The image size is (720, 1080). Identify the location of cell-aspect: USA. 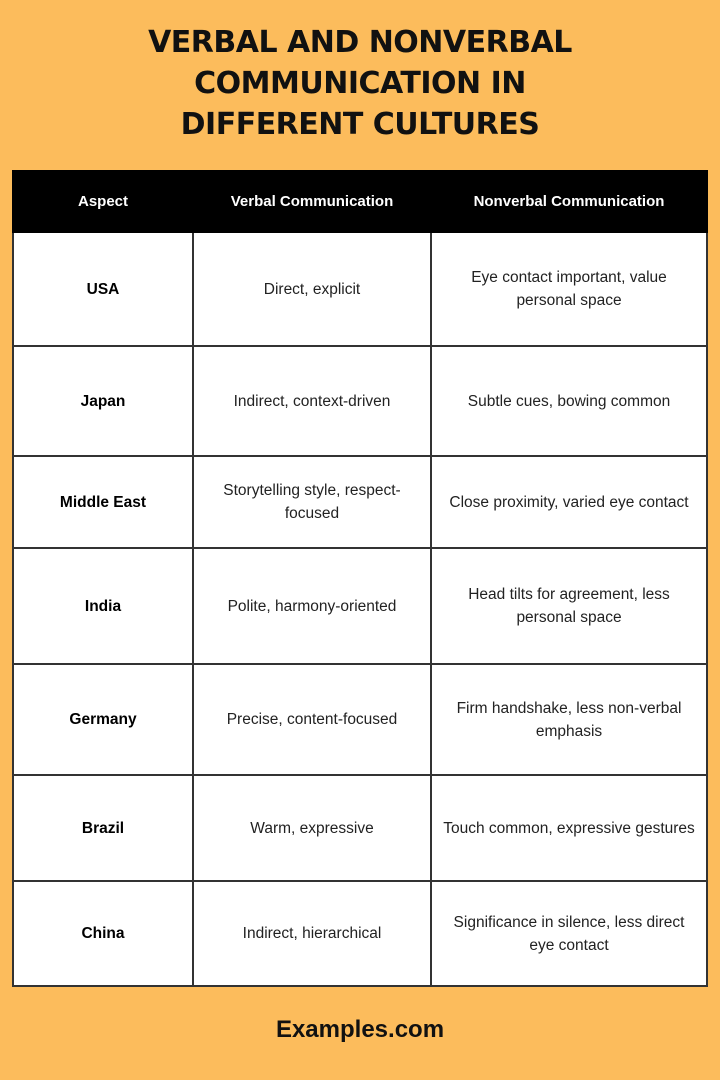
(103, 289).